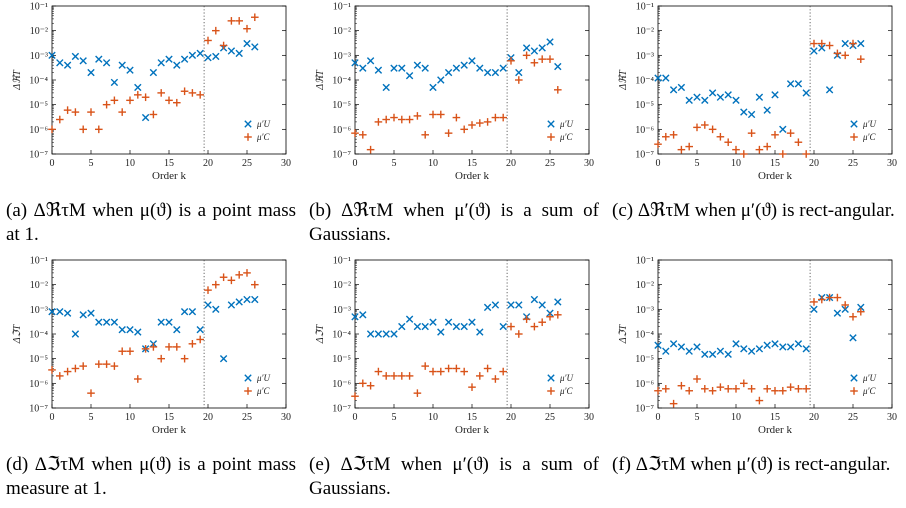  What do you see at coordinates (263, 378) in the screenshot?
I see `legend-label: μ′U` at bounding box center [263, 378].